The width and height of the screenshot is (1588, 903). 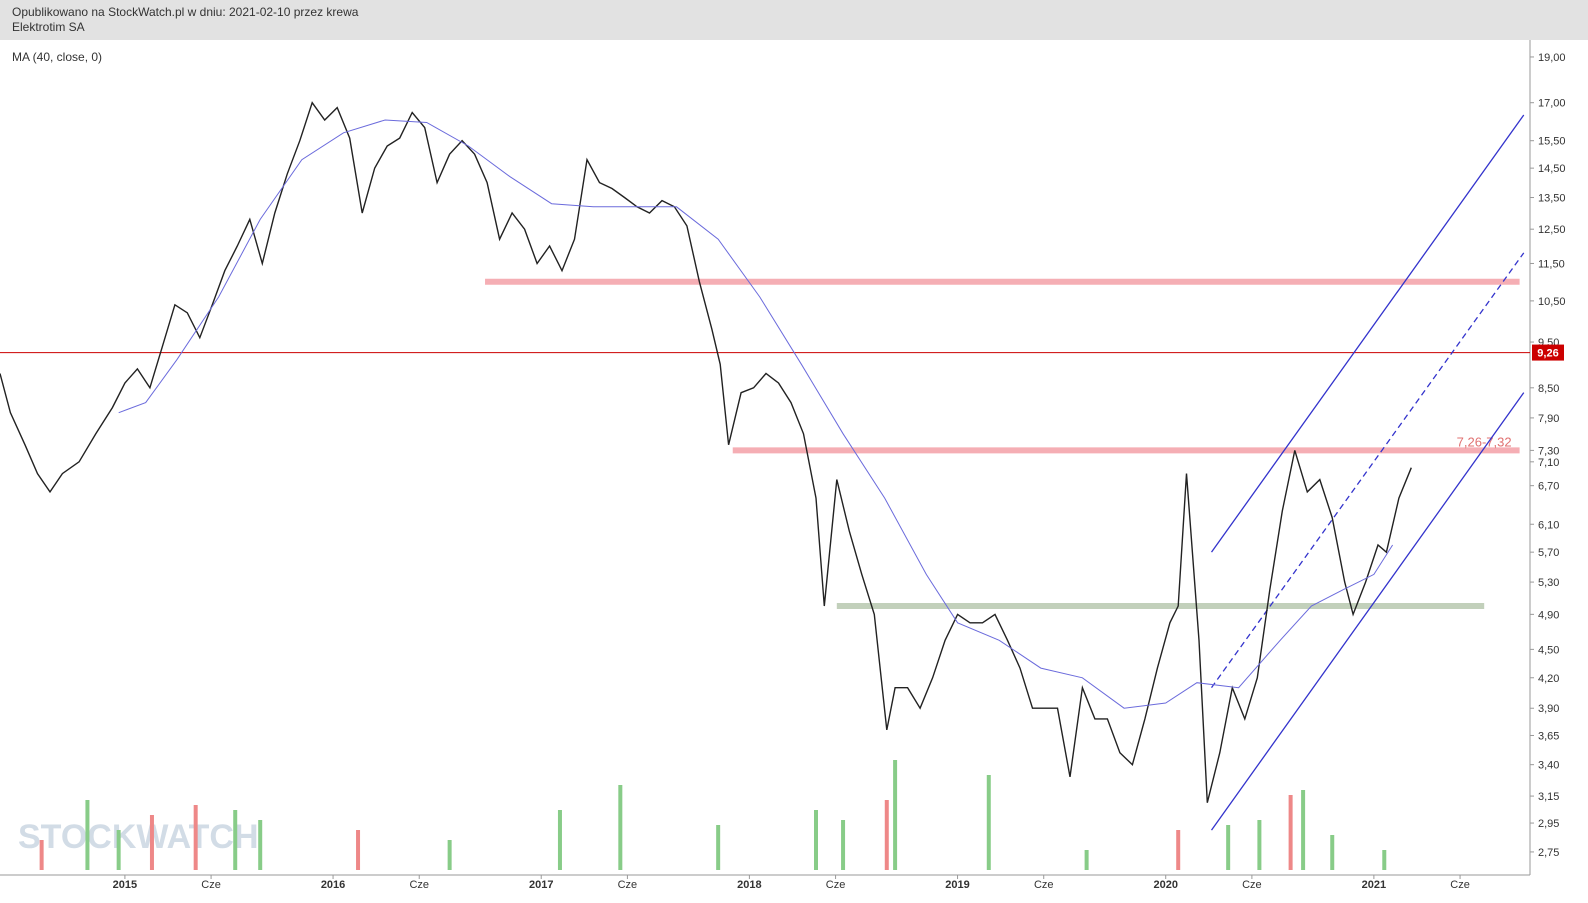 What do you see at coordinates (57, 57) in the screenshot?
I see `legend-entry: MA (40, close, 0)` at bounding box center [57, 57].